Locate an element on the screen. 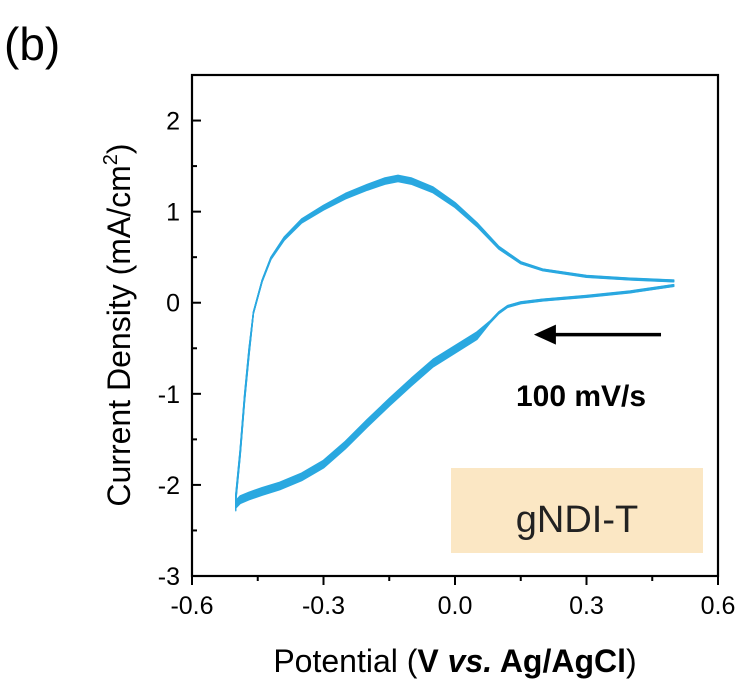 The image size is (751, 689). legend-box: gNDI-T is located at coordinates (577, 510).